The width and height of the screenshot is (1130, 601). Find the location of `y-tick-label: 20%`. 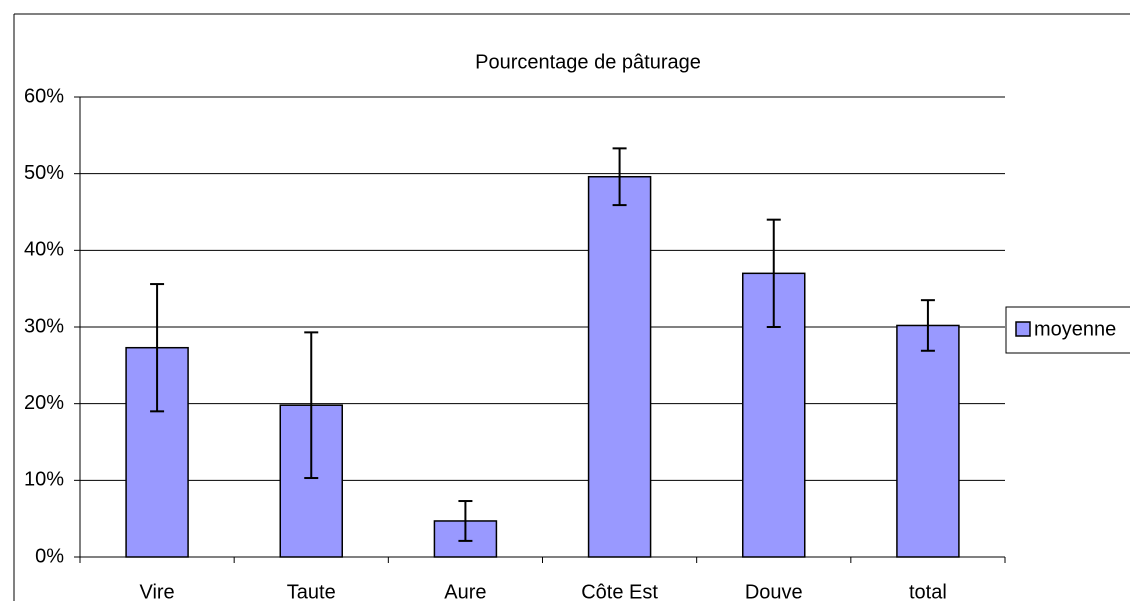

y-tick-label: 20% is located at coordinates (44, 403).